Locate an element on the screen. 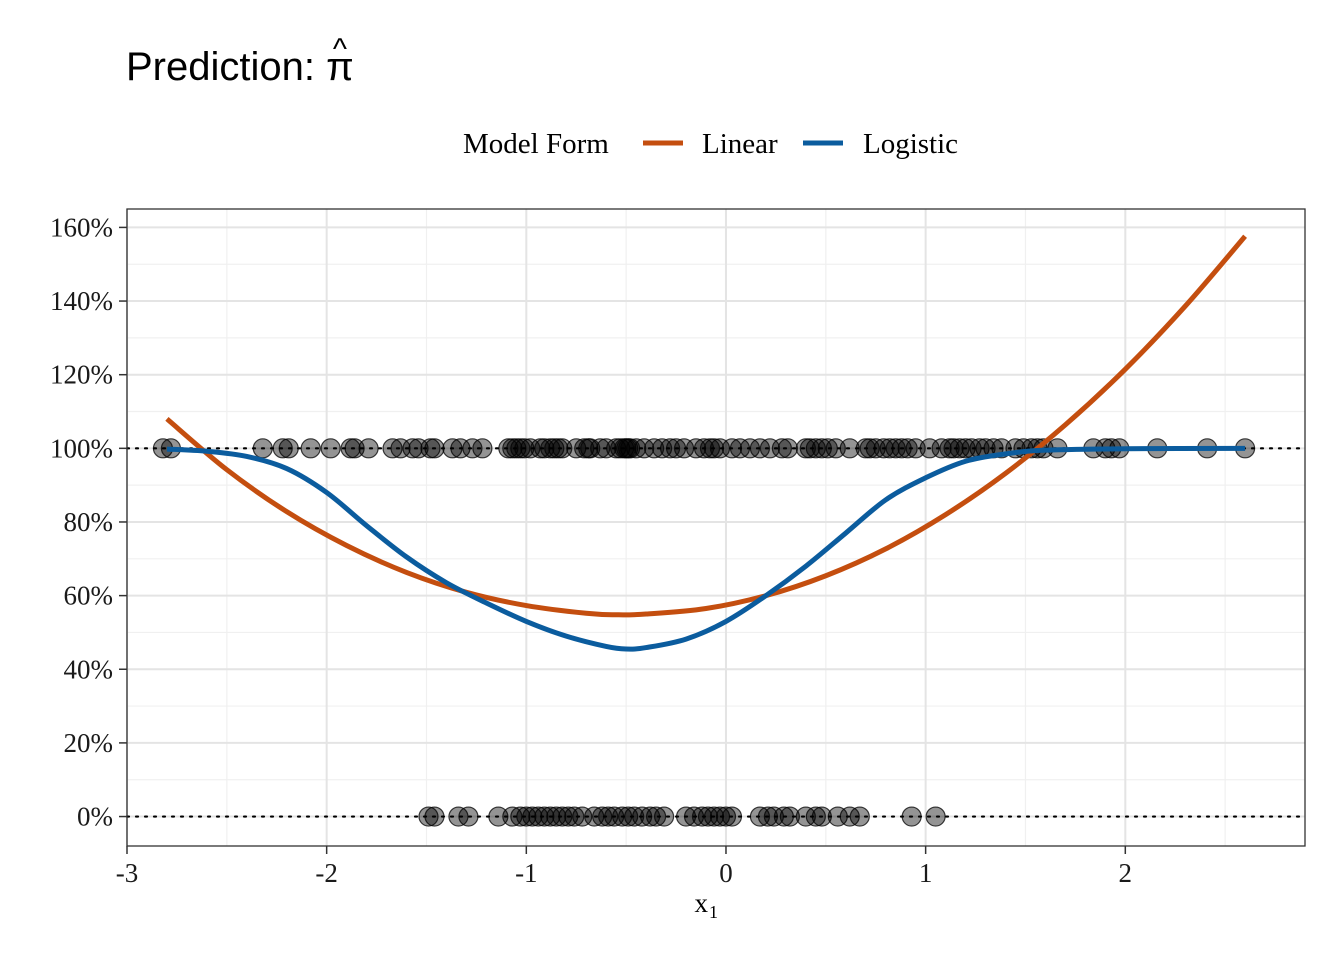 Image resolution: width=1344 pixels, height=960 pixels. x-axis-title-text: x is located at coordinates (702, 903).